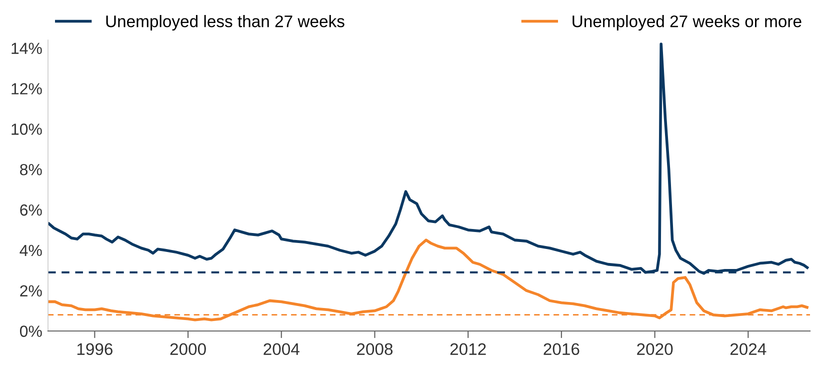 Image resolution: width=817 pixels, height=368 pixels. Describe the element at coordinates (468, 349) in the screenshot. I see `x-tick-label: 2012` at that location.